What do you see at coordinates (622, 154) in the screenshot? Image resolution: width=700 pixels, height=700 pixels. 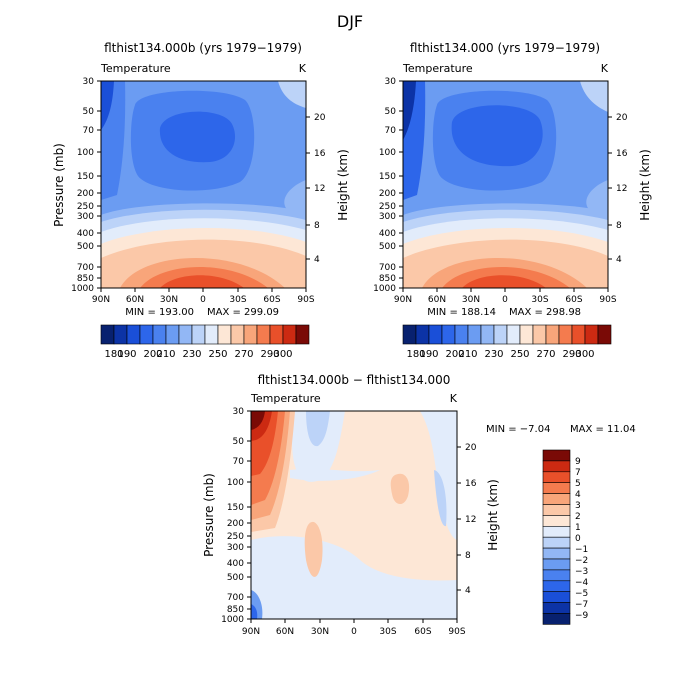 I see `panel-2-height-16: 16` at bounding box center [622, 154].